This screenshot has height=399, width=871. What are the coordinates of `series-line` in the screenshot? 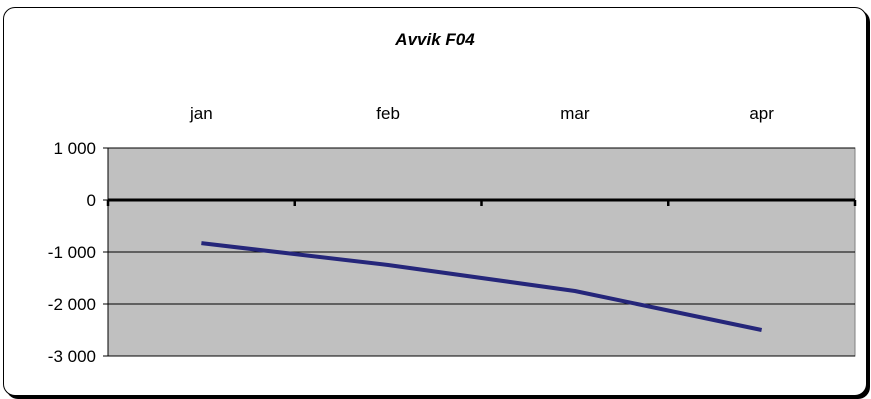 It's located at (482, 286).